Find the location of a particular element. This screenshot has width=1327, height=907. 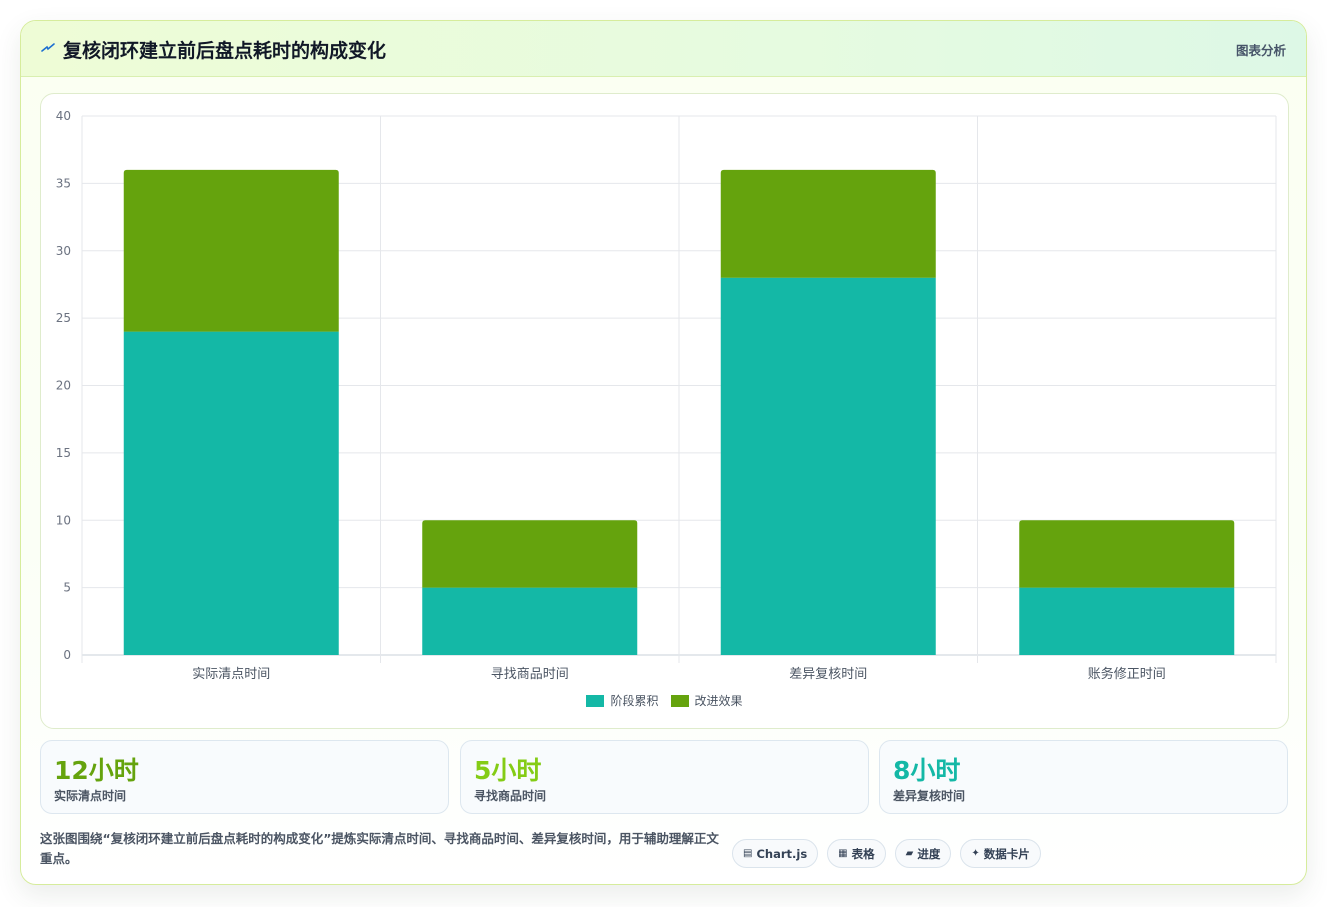

stat-cards: 12小时 实际清点时间 5小时 寻找商品时间 8小时 差异复核时间 is located at coordinates (664, 777).